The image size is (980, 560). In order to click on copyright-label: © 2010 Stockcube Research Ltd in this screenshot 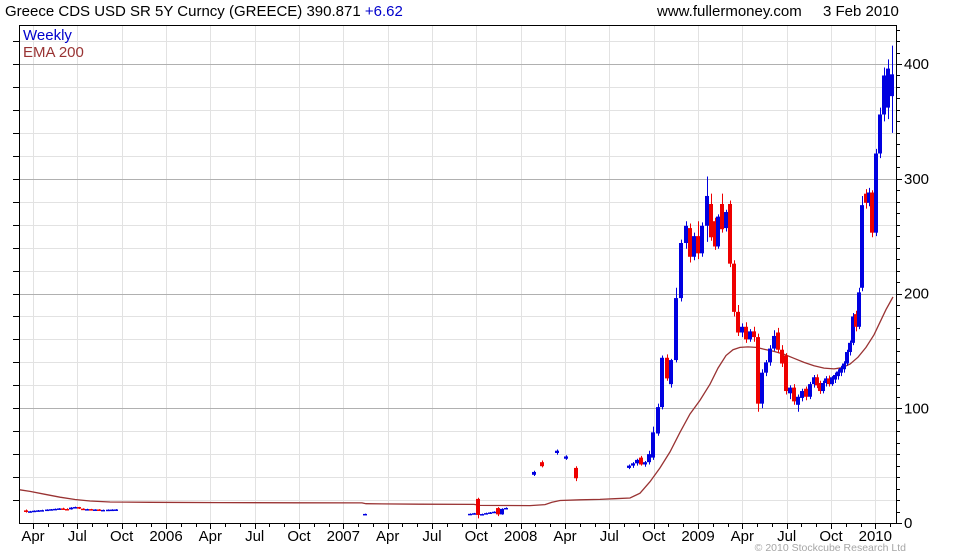, I will do `click(830, 548)`.